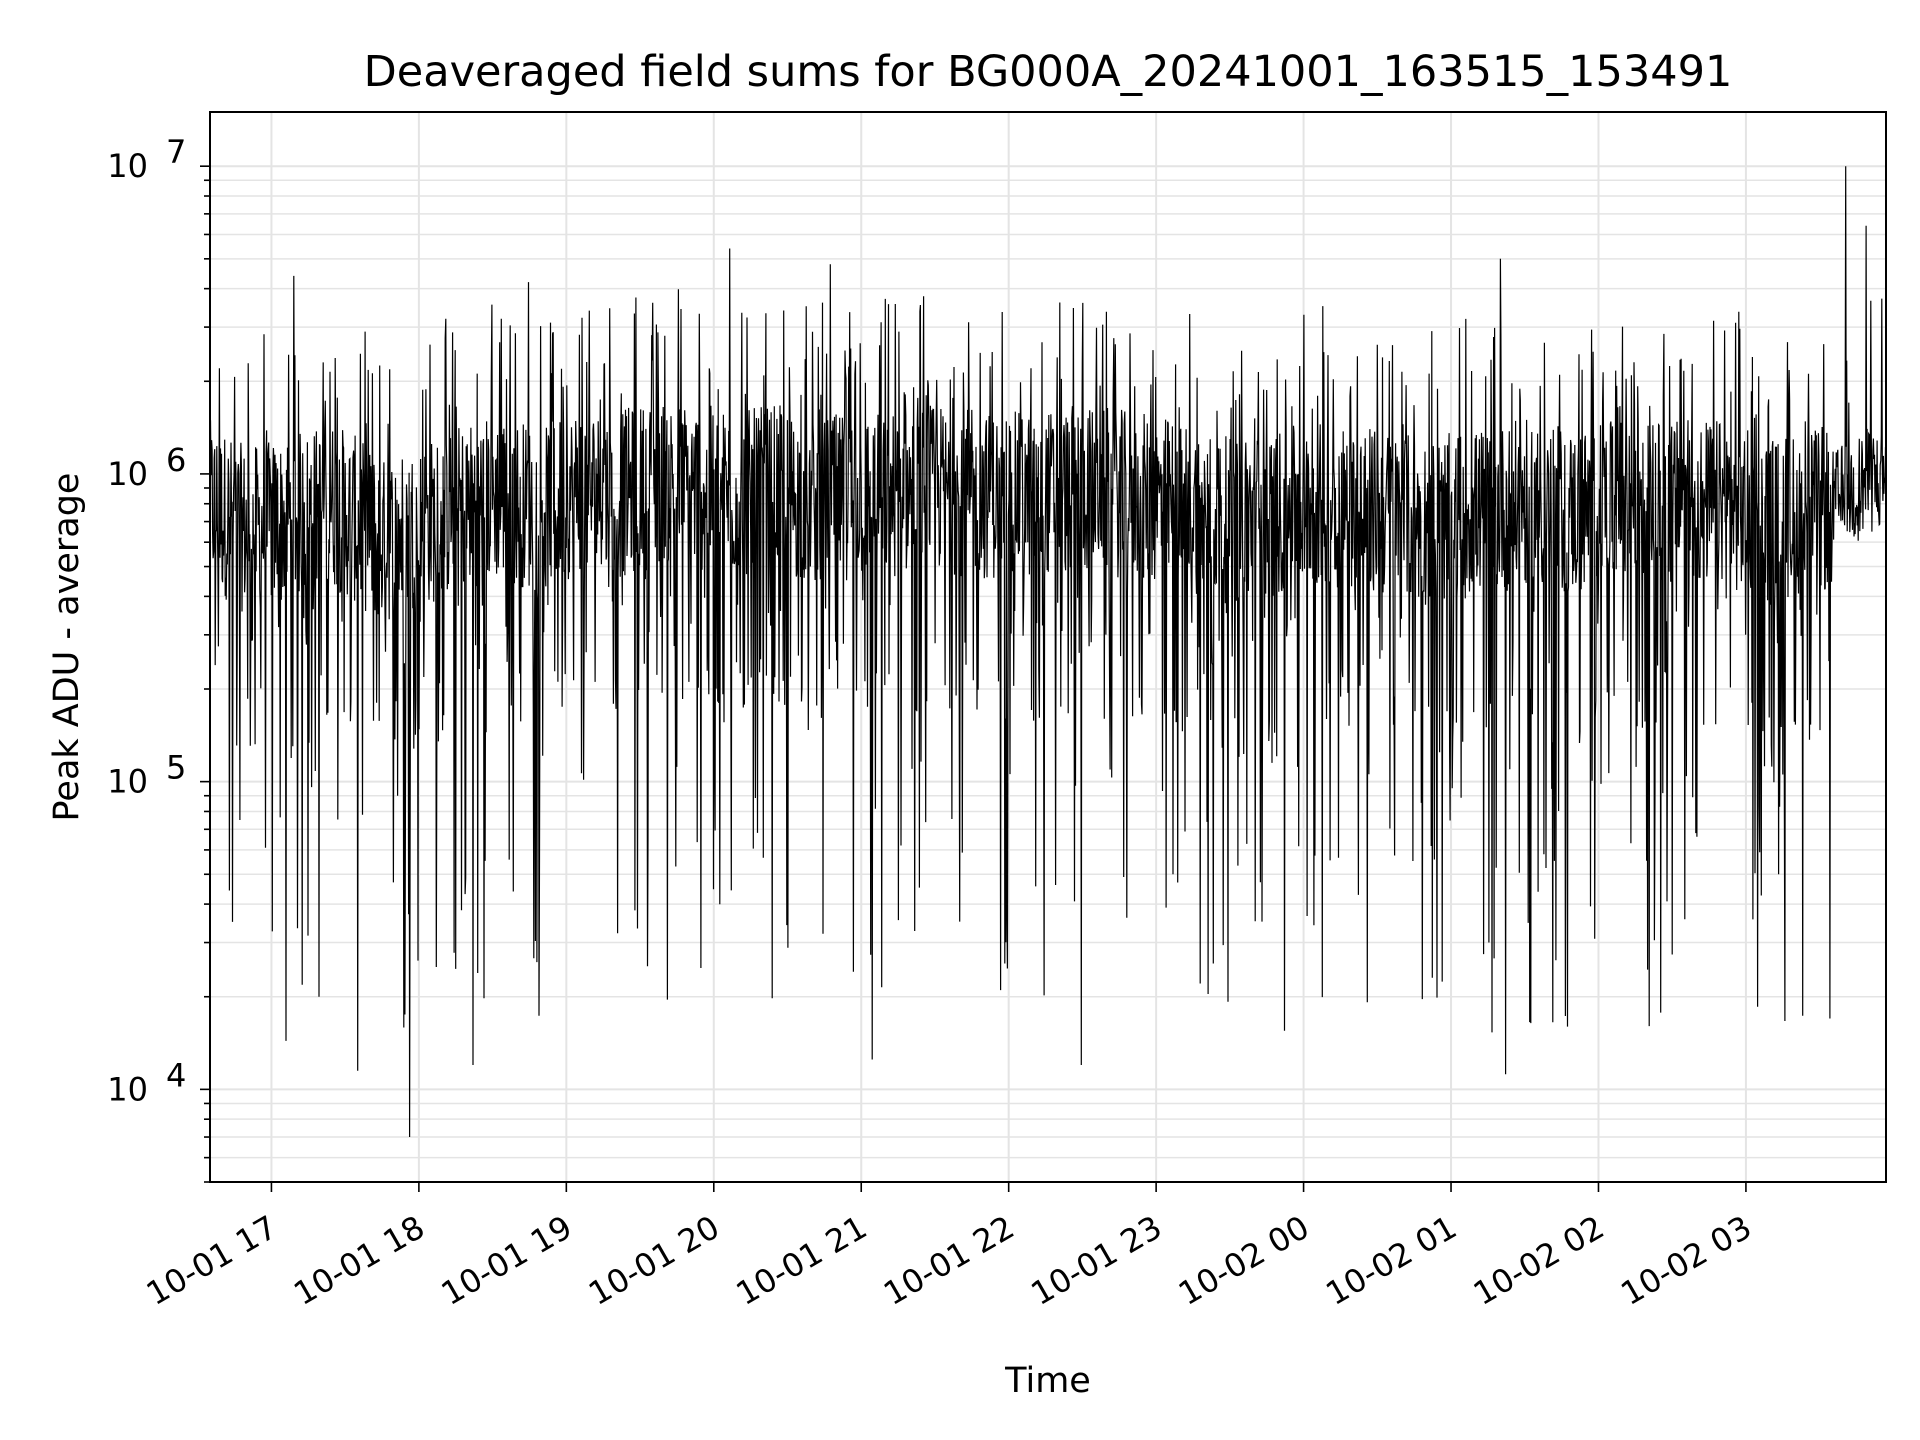 Image resolution: width=1920 pixels, height=1440 pixels. What do you see at coordinates (176, 1075) in the screenshot?
I see `y-tick-exponent: 4` at bounding box center [176, 1075].